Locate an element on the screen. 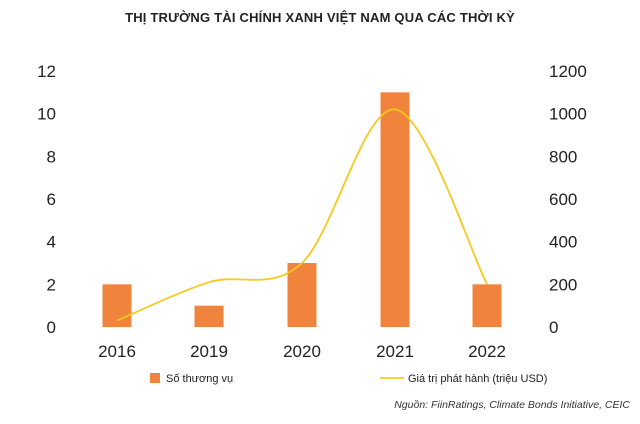  right-tick-label: 1000 is located at coordinates (568, 114).